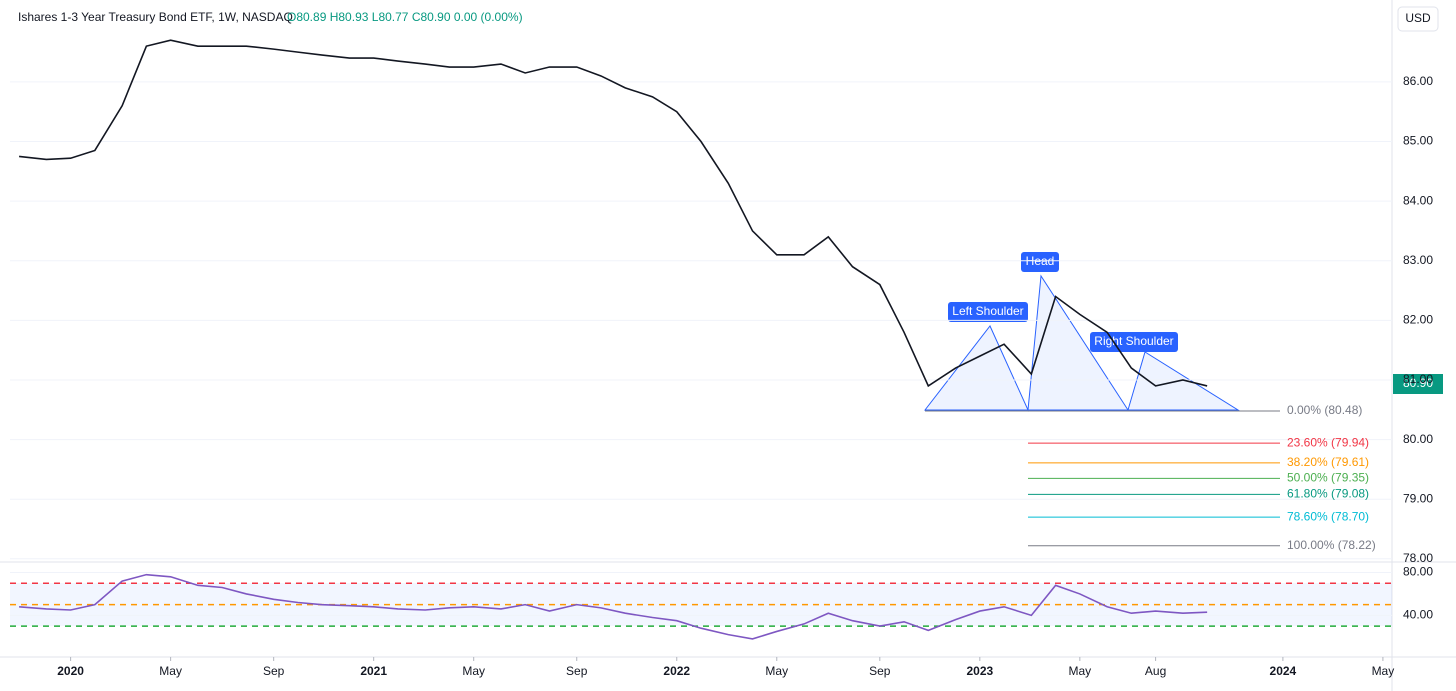 Image resolution: width=1456 pixels, height=691 pixels. Describe the element at coordinates (1418, 81) in the screenshot. I see `y-tick-label: 86.00` at that location.